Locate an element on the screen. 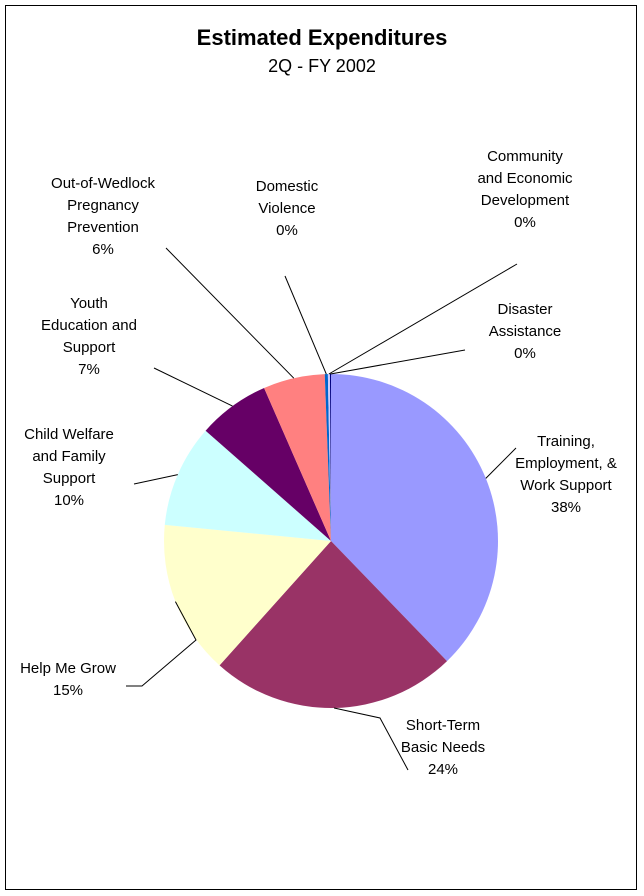 The width and height of the screenshot is (644, 896). slice-label-line: Disaster is located at coordinates (524, 309).